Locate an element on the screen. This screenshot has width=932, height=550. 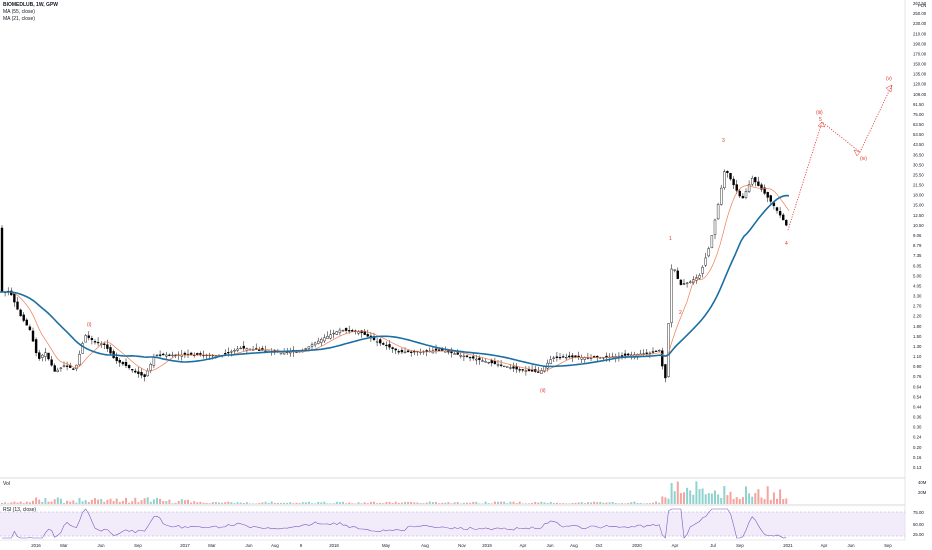
legend-ma-slow: MA (55, close) is located at coordinates (19, 12).